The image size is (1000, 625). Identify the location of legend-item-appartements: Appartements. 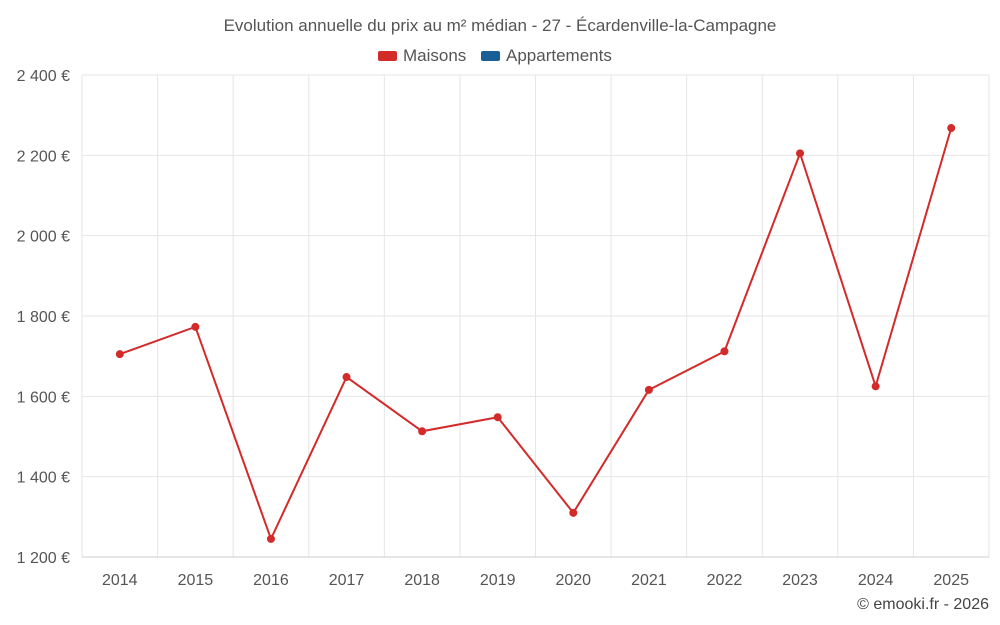
(546, 55).